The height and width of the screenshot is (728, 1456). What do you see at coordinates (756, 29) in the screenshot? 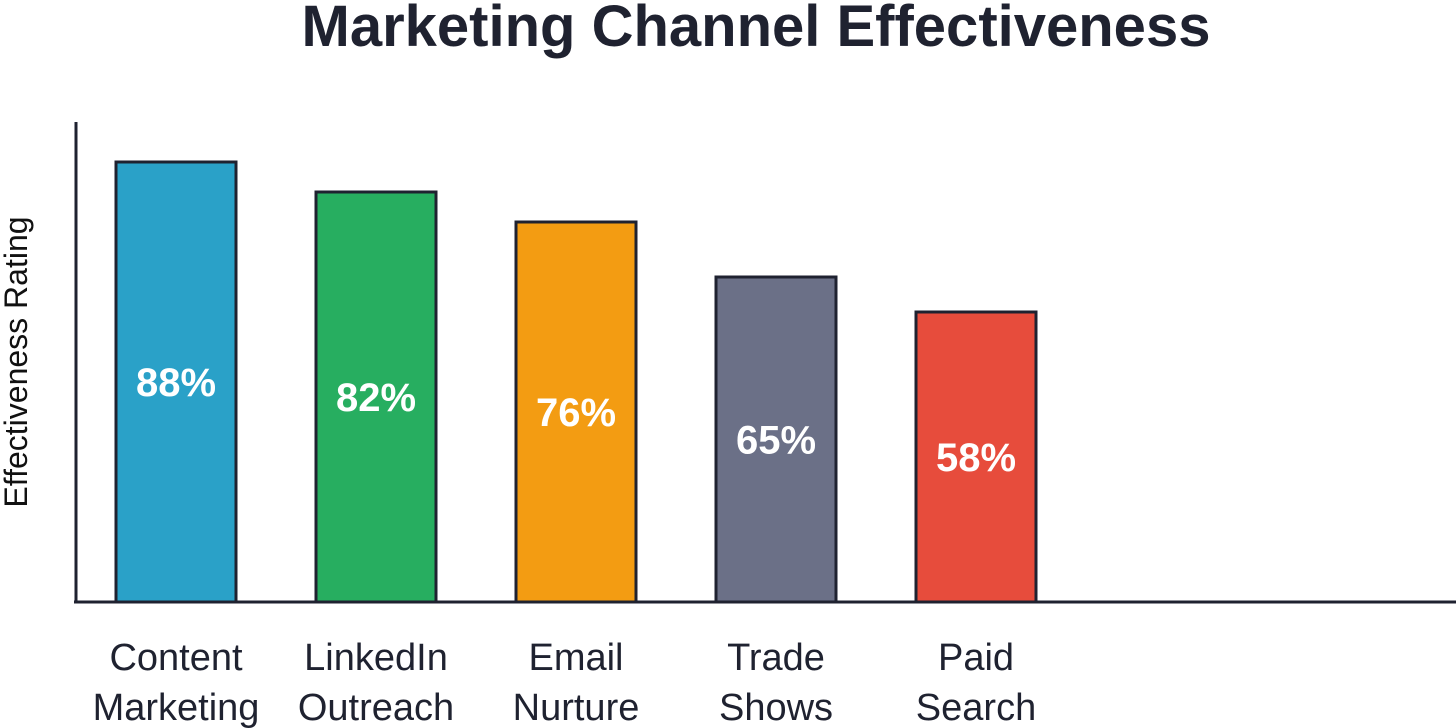
I see `chart-title: Marketing Channel Effectiveness` at bounding box center [756, 29].